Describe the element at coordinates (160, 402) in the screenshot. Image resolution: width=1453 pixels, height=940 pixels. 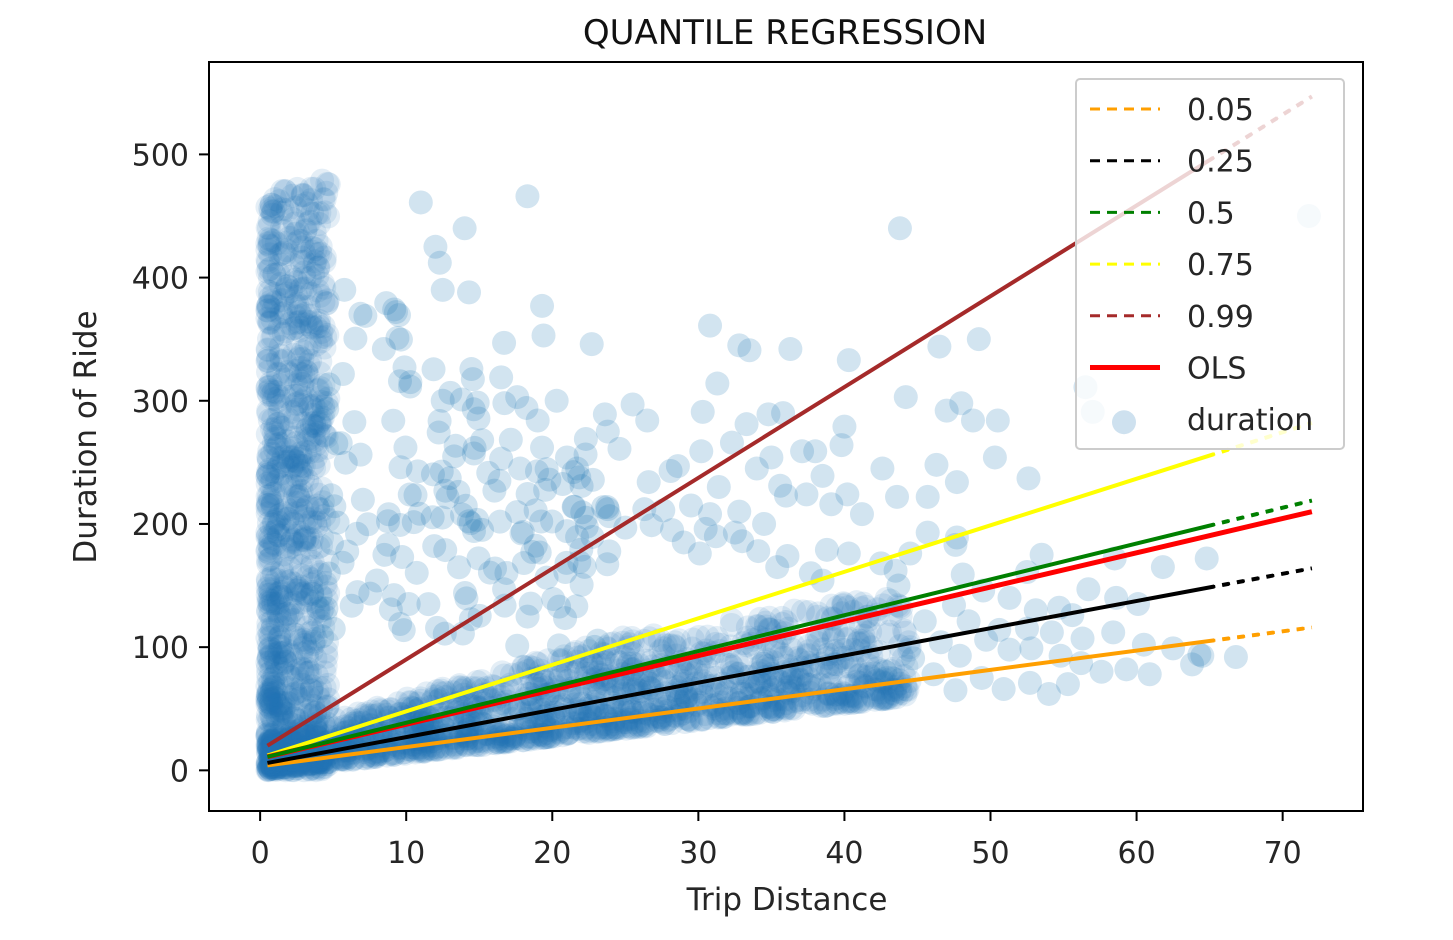
I see `y-tick-label: 300` at that location.